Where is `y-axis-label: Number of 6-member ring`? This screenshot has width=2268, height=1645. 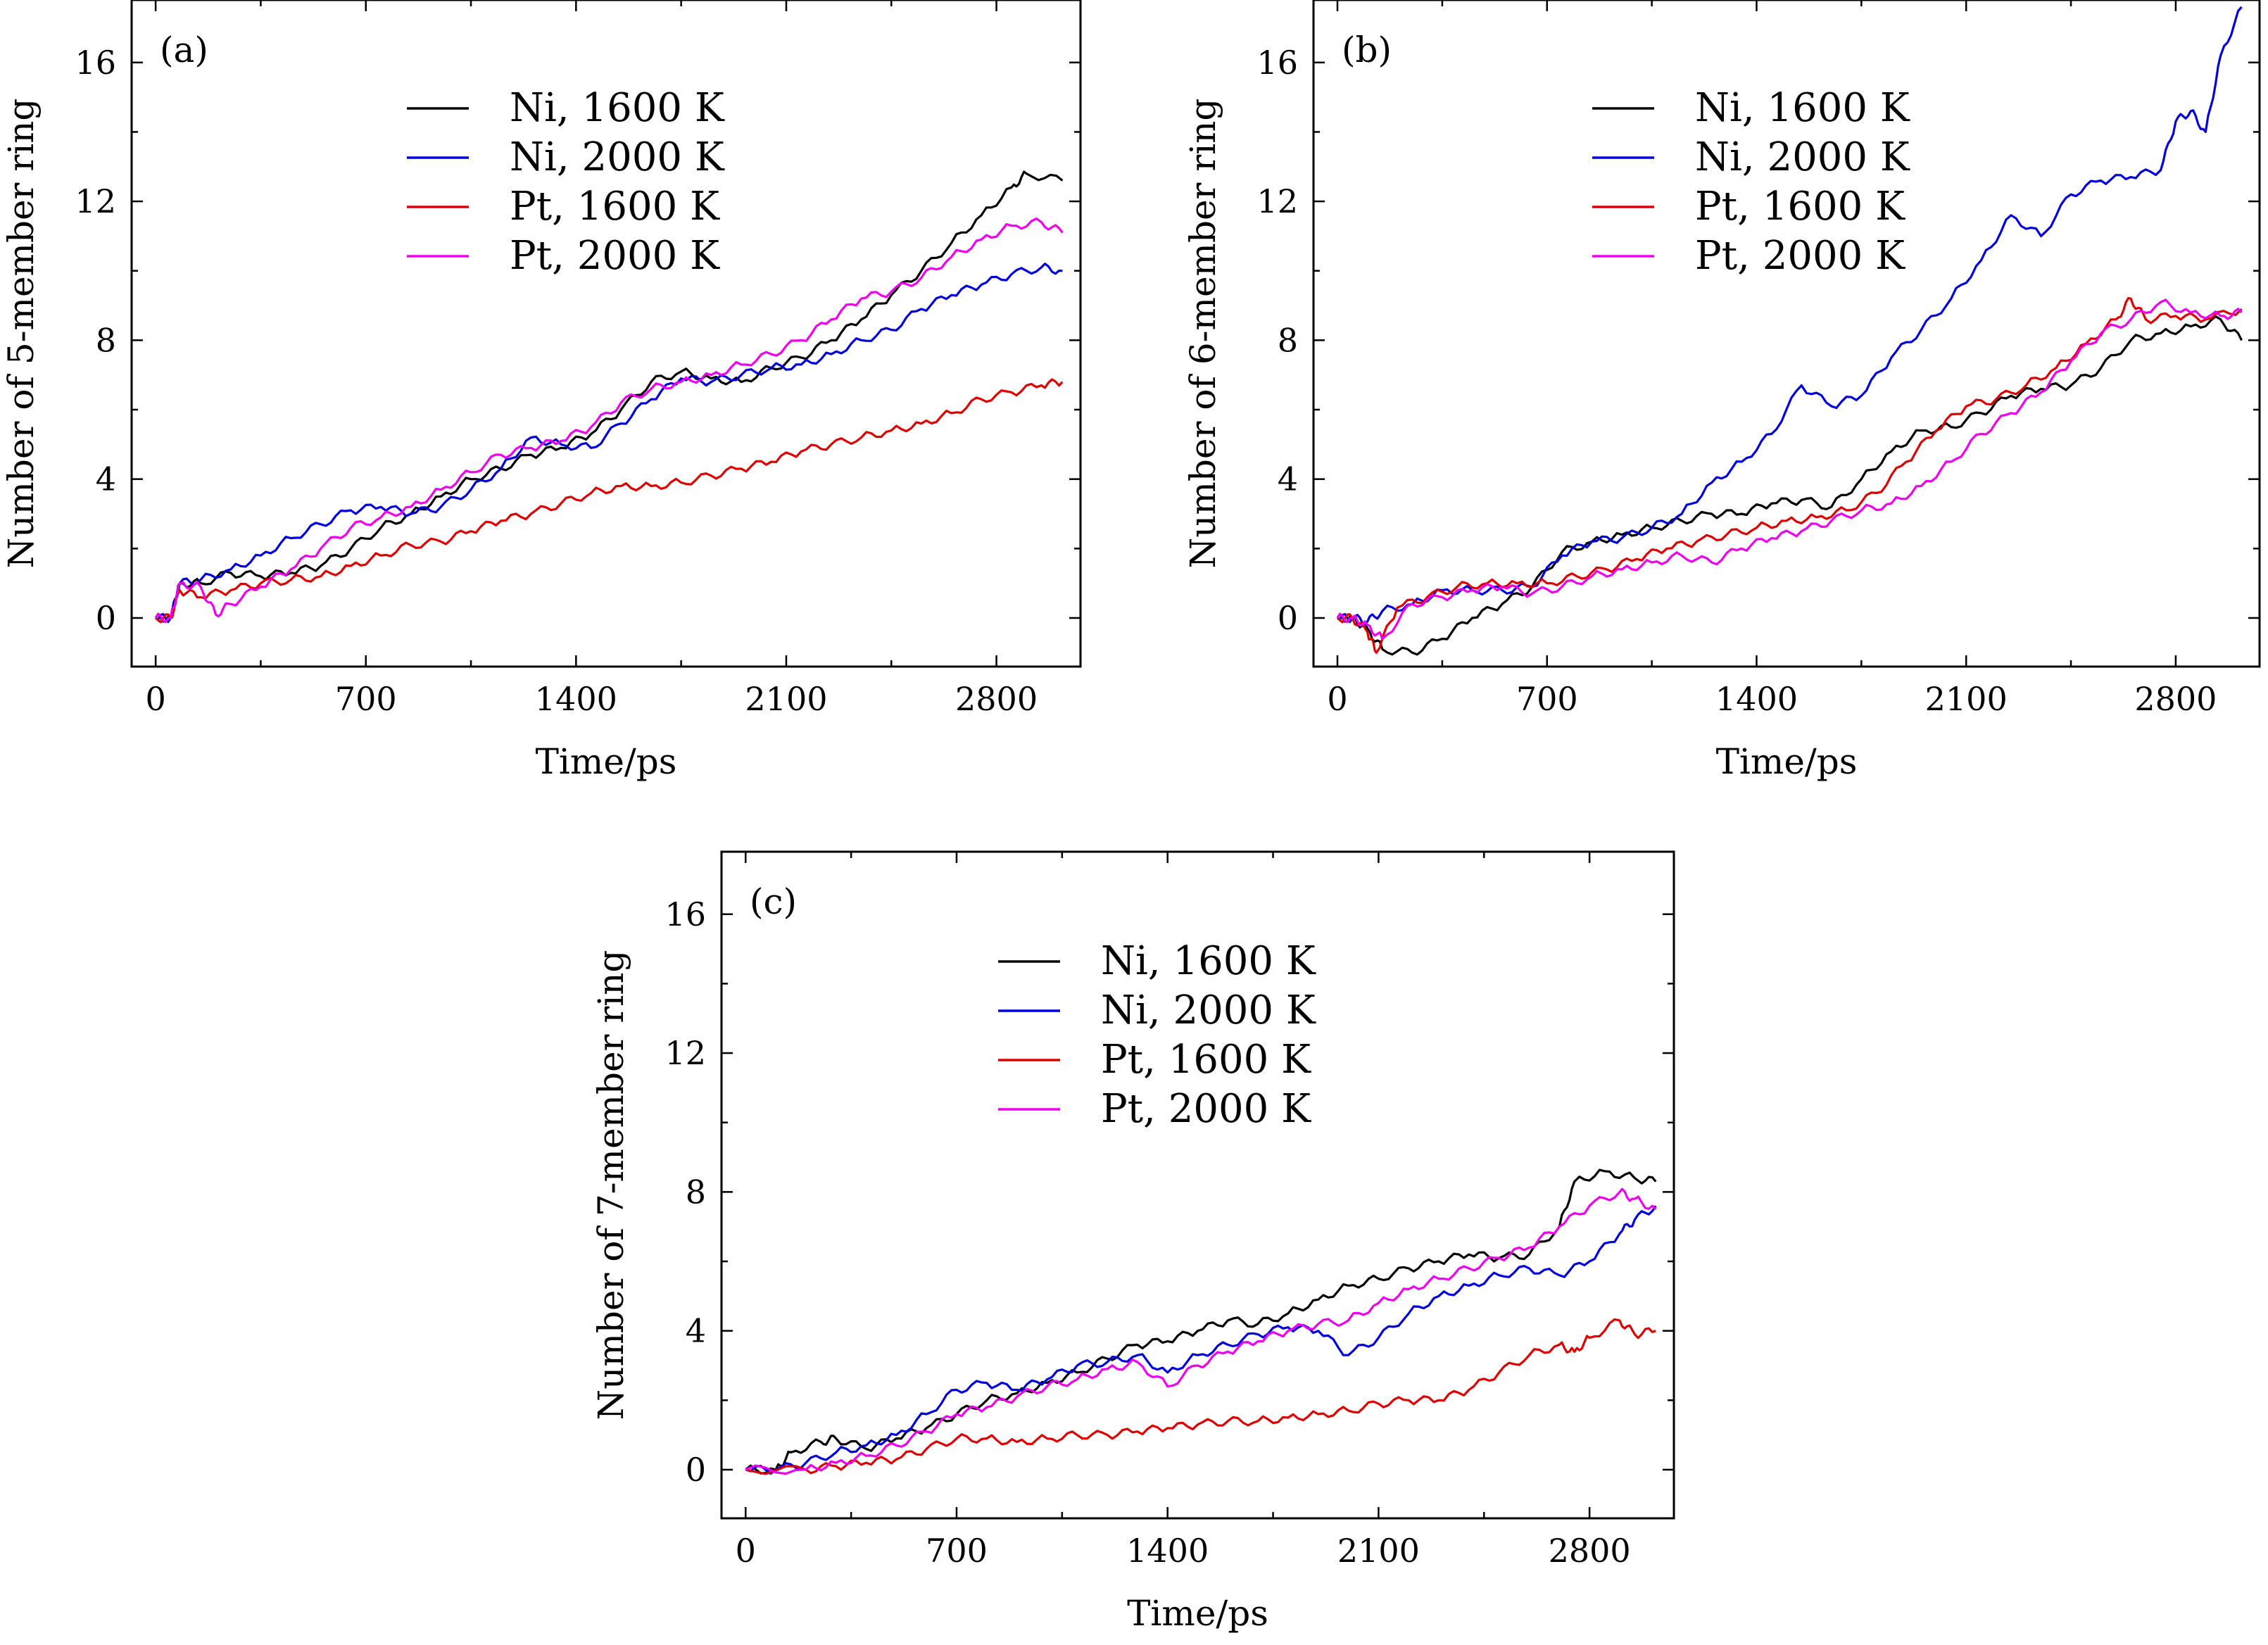
y-axis-label: Number of 6-member ring is located at coordinates (1203, 334).